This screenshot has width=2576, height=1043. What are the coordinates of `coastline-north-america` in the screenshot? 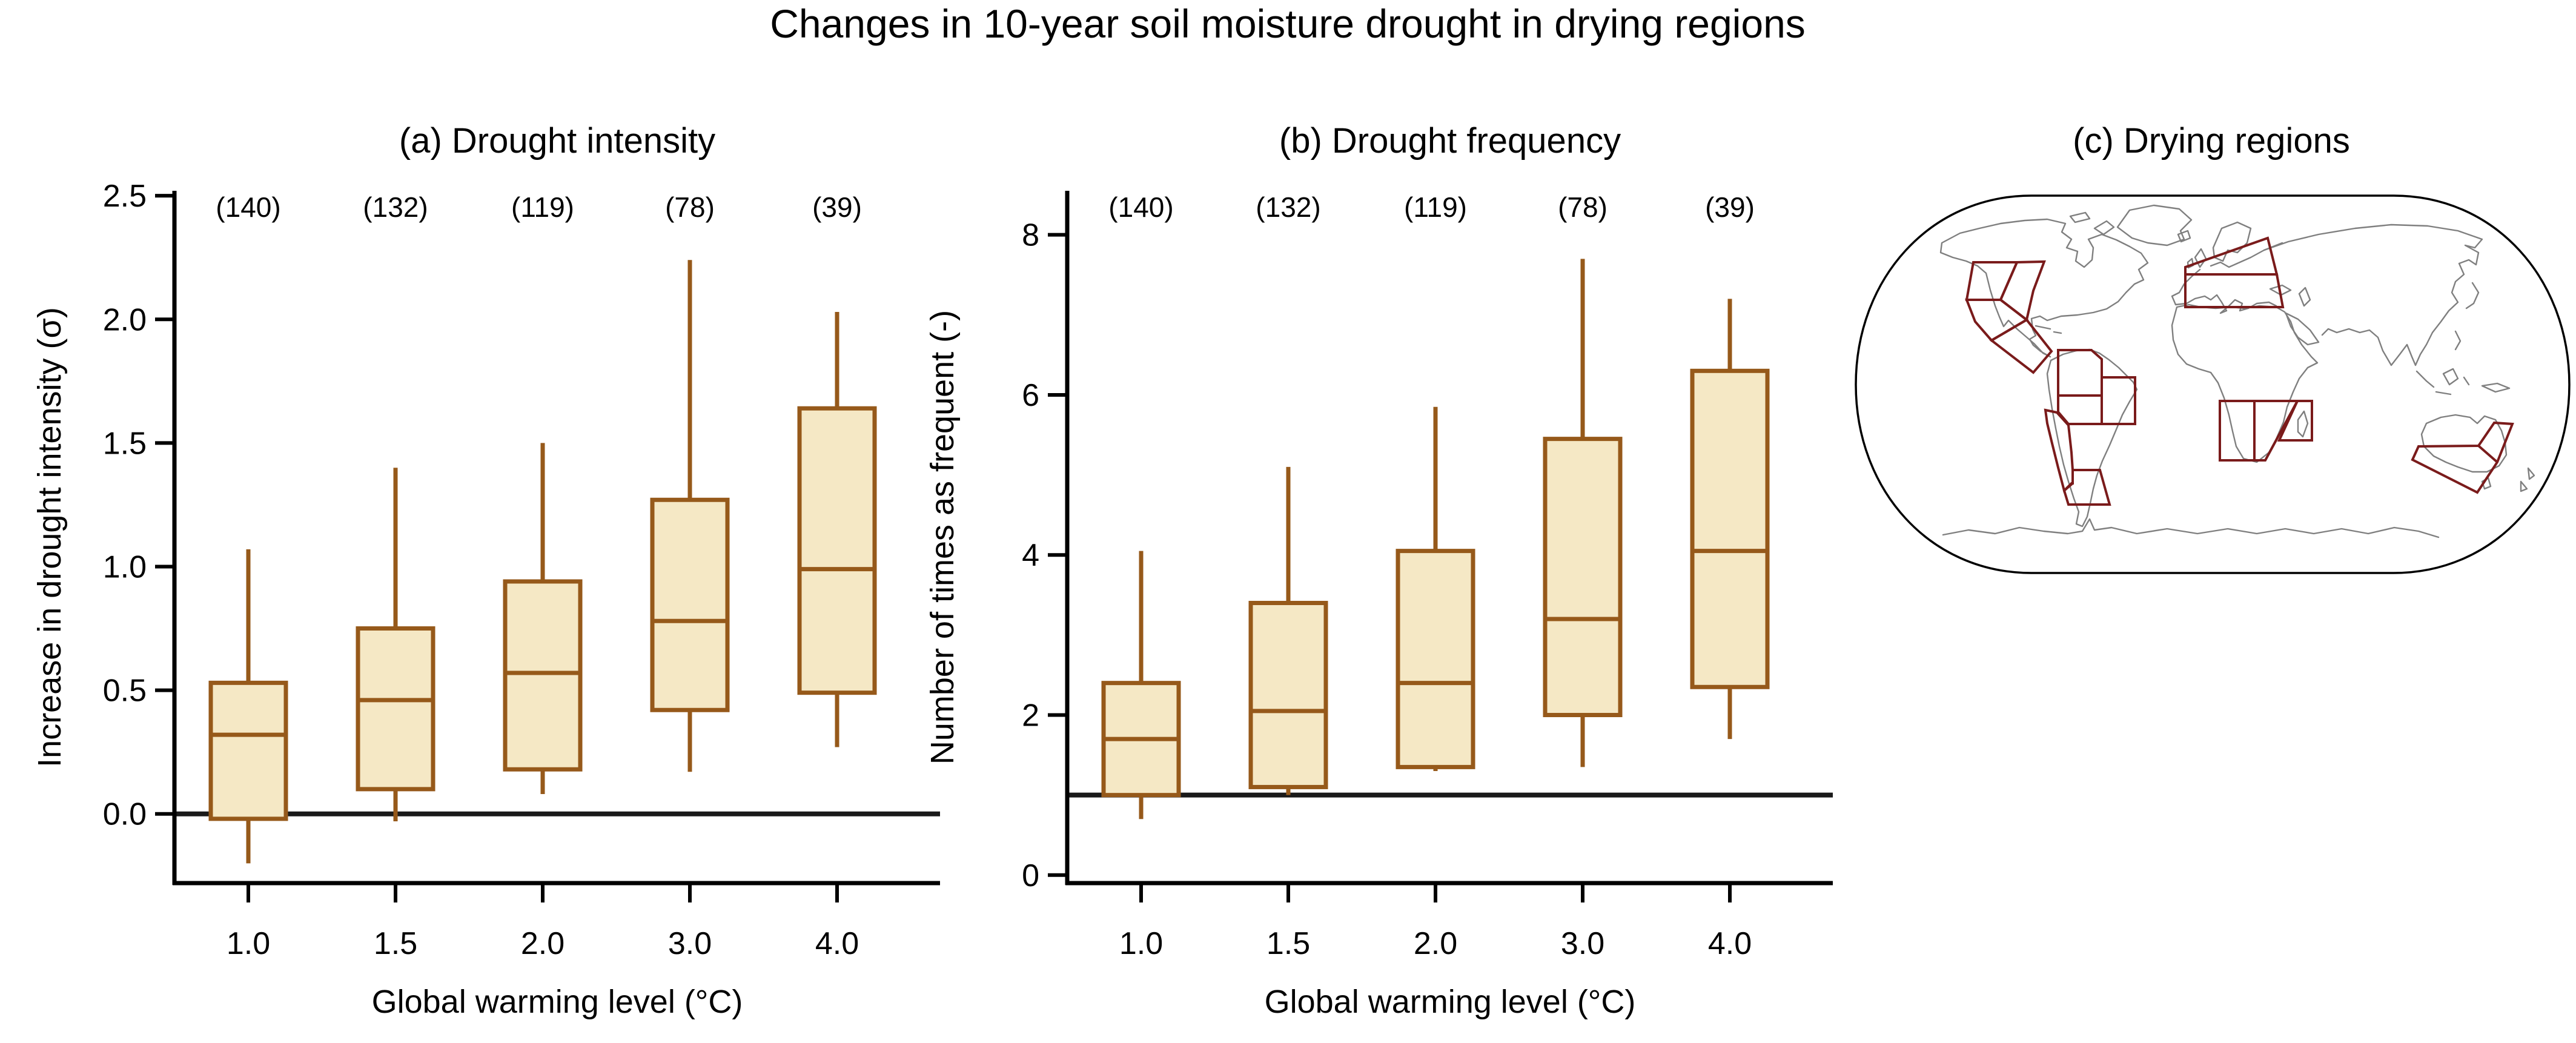 It's located at (2044, 288).